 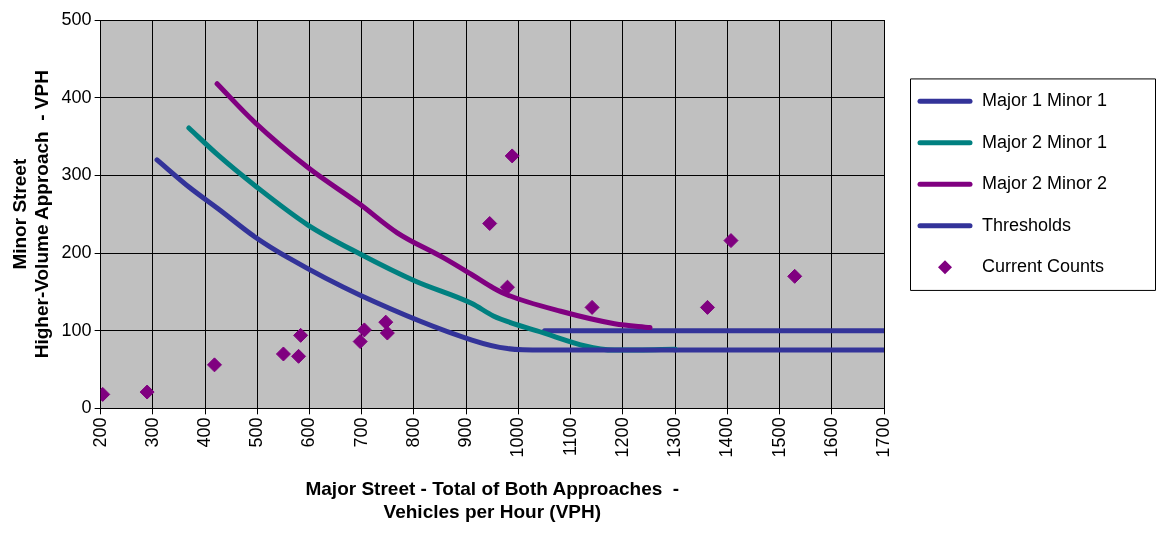 I want to click on x-tick-label: 900, so click(x=465, y=432).